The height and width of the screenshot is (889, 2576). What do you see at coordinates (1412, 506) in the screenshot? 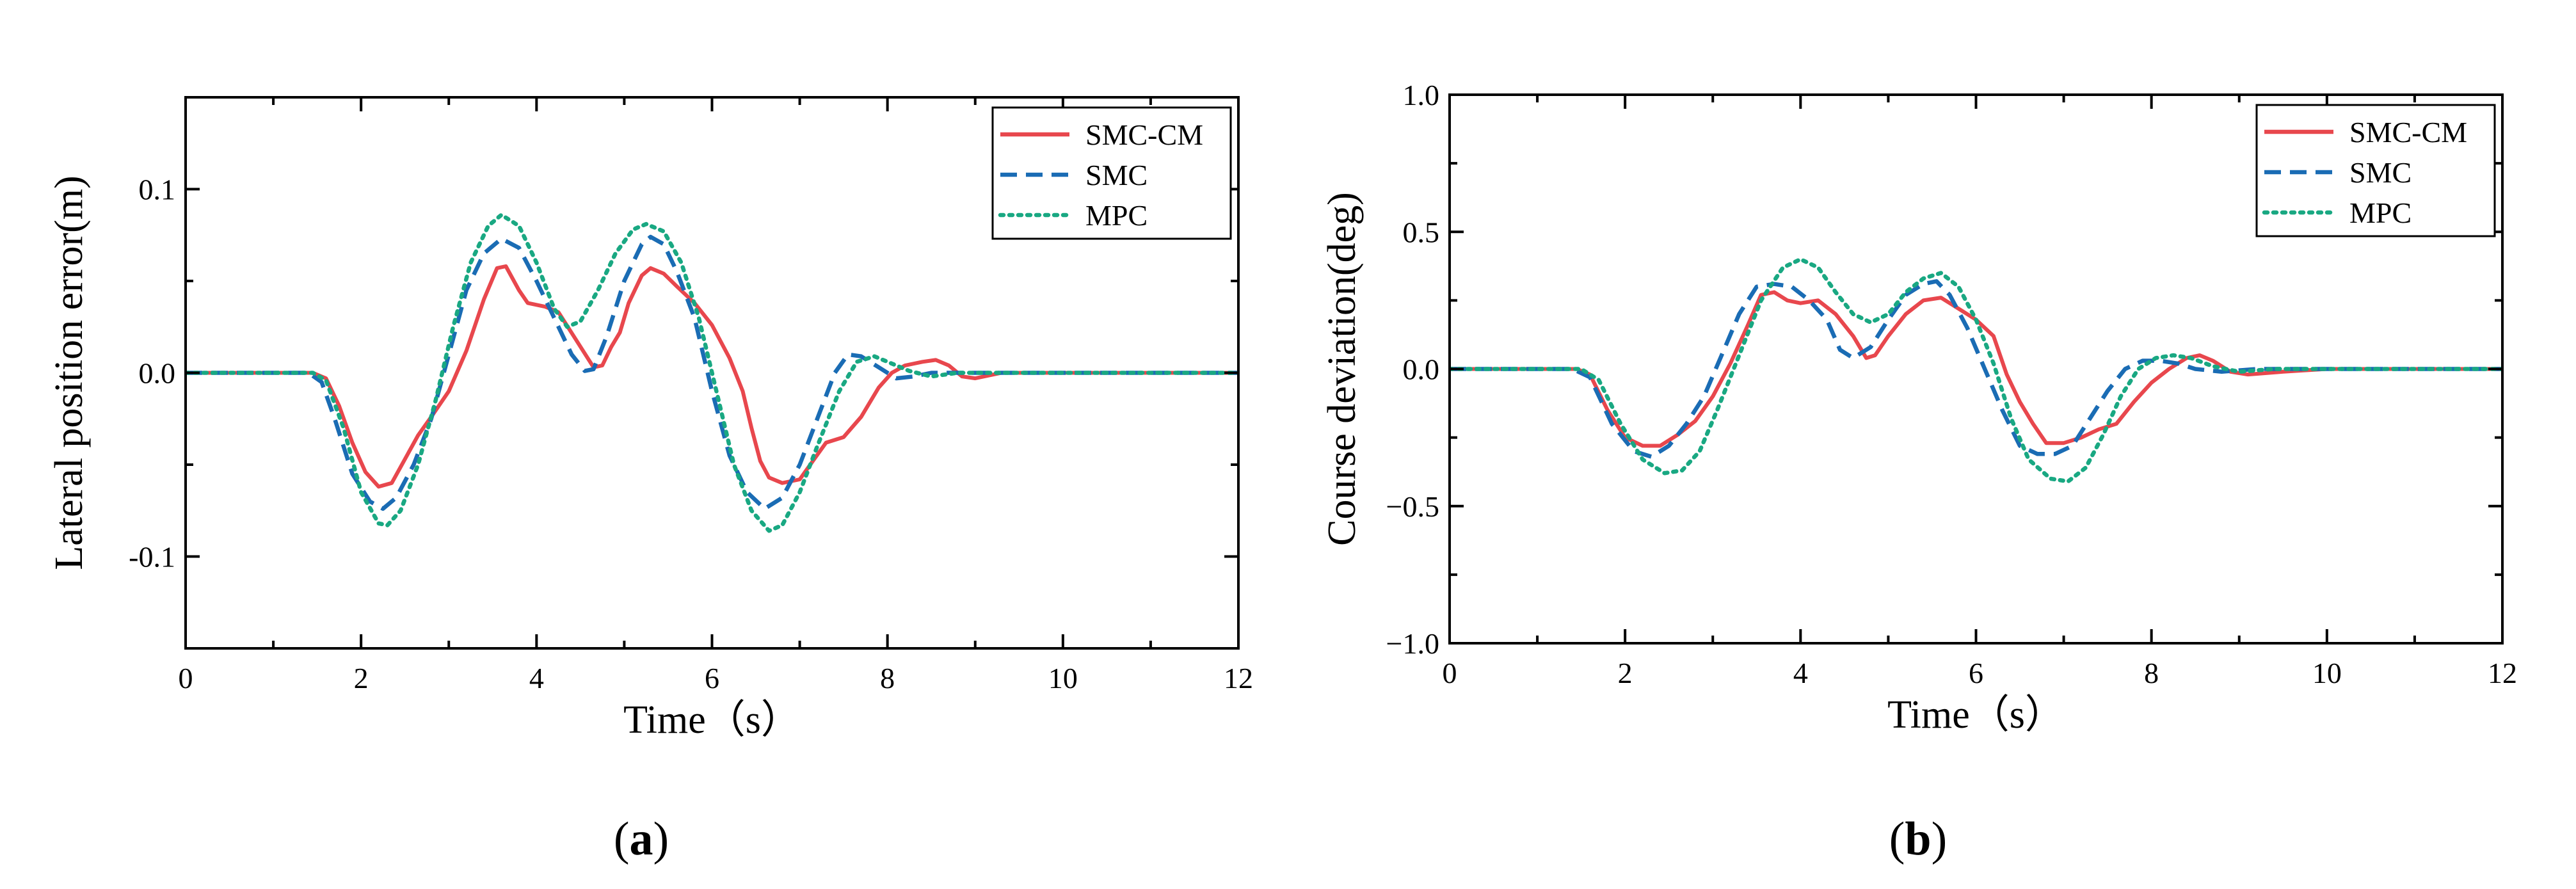
I see `chart-b-ytick-label: −0.5` at bounding box center [1412, 506].